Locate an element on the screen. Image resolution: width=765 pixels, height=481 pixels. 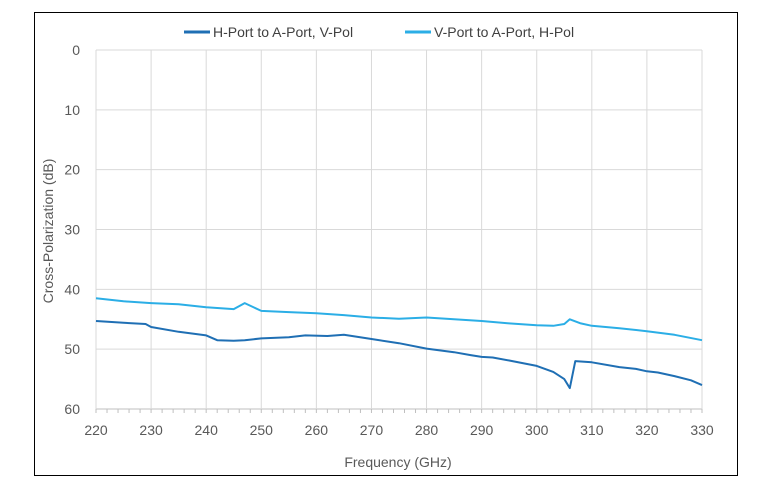
x-tick-label: 330 is located at coordinates (702, 430).